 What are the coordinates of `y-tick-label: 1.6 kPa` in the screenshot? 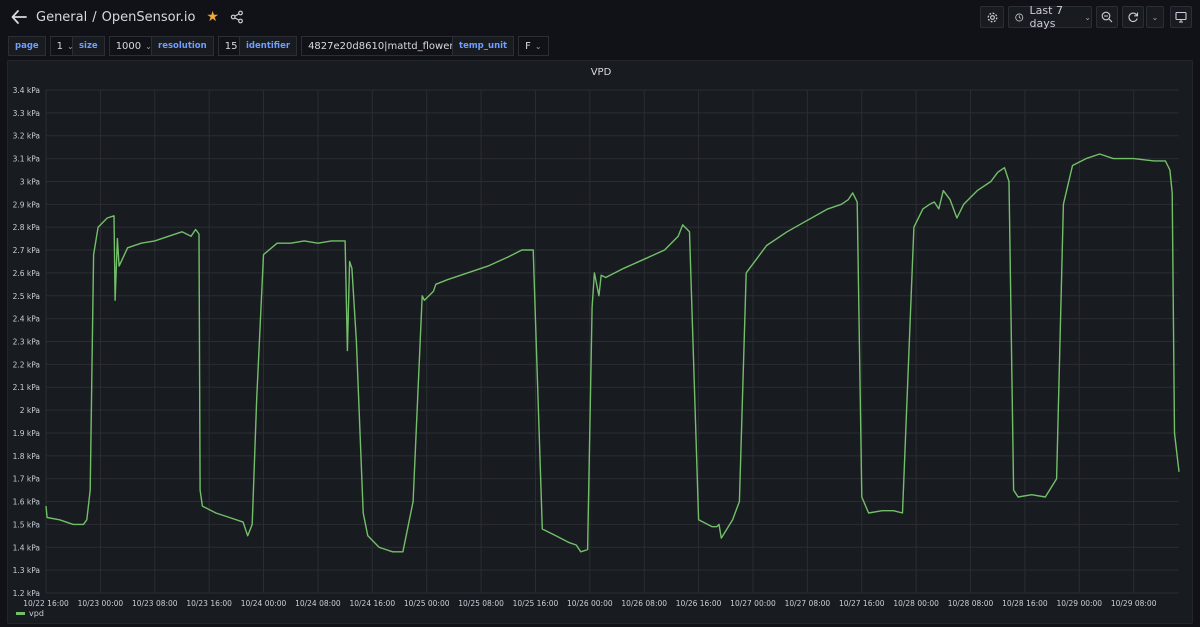 It's located at (26, 502).